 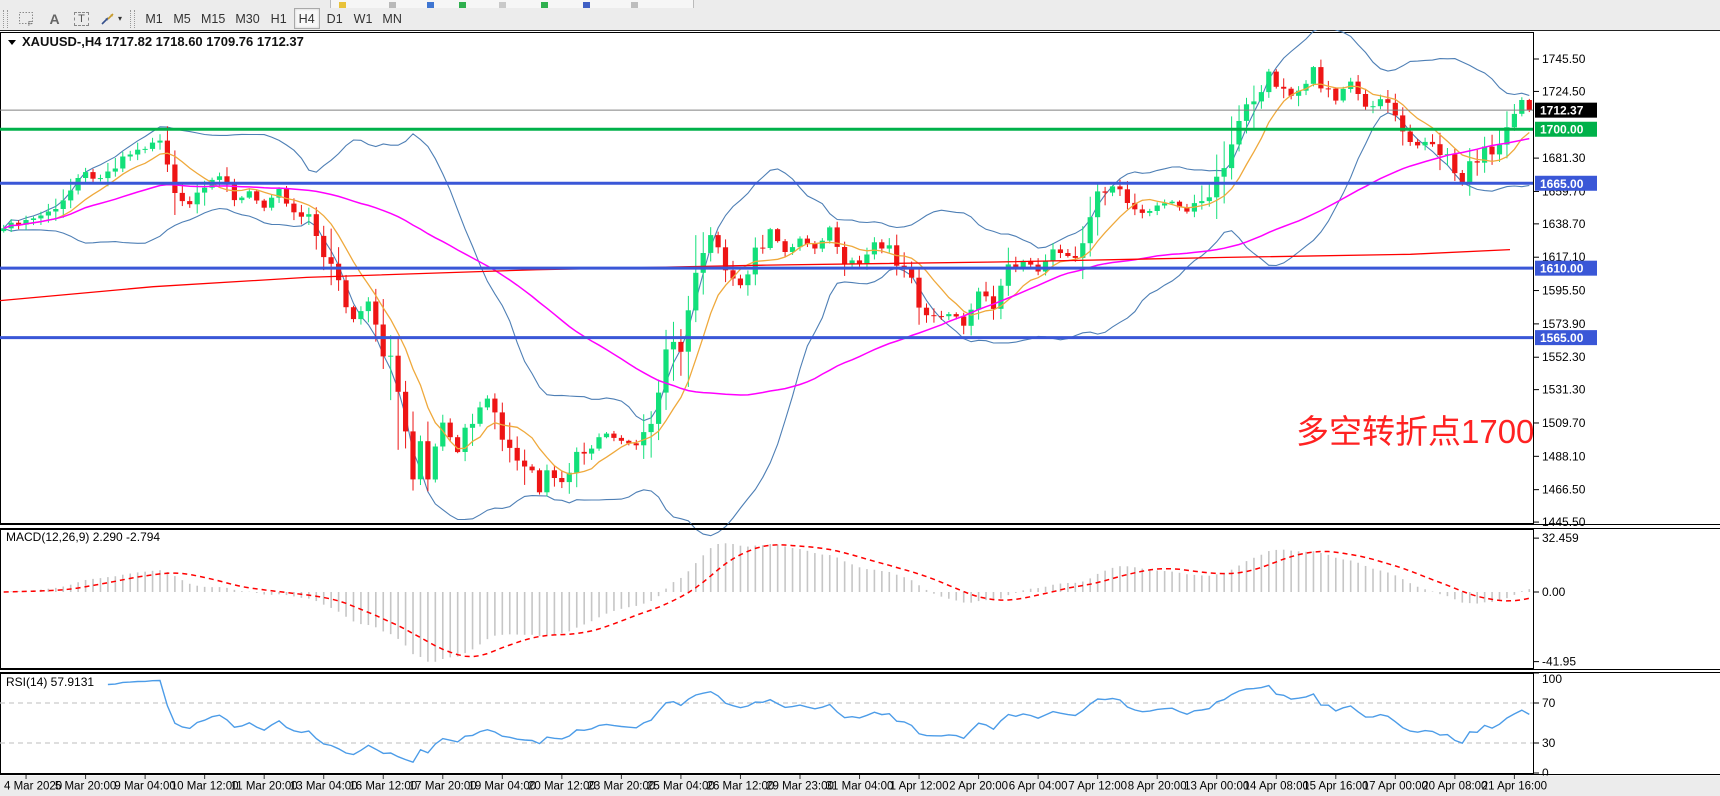 I want to click on text-a-icon: A, so click(x=54, y=18).